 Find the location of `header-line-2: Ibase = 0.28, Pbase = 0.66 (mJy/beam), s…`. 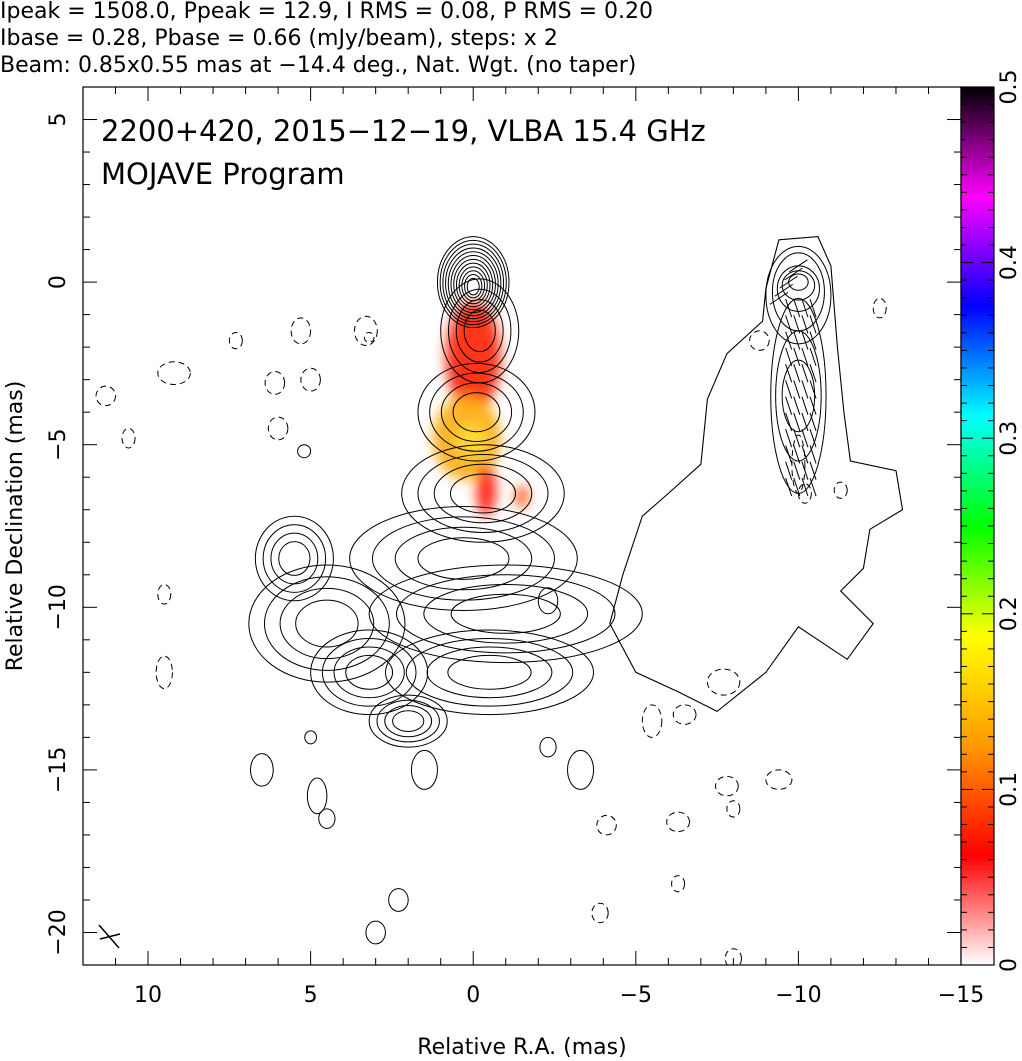

header-line-2: Ibase = 0.28, Pbase = 0.66 (mJy/beam), s… is located at coordinates (279, 38).